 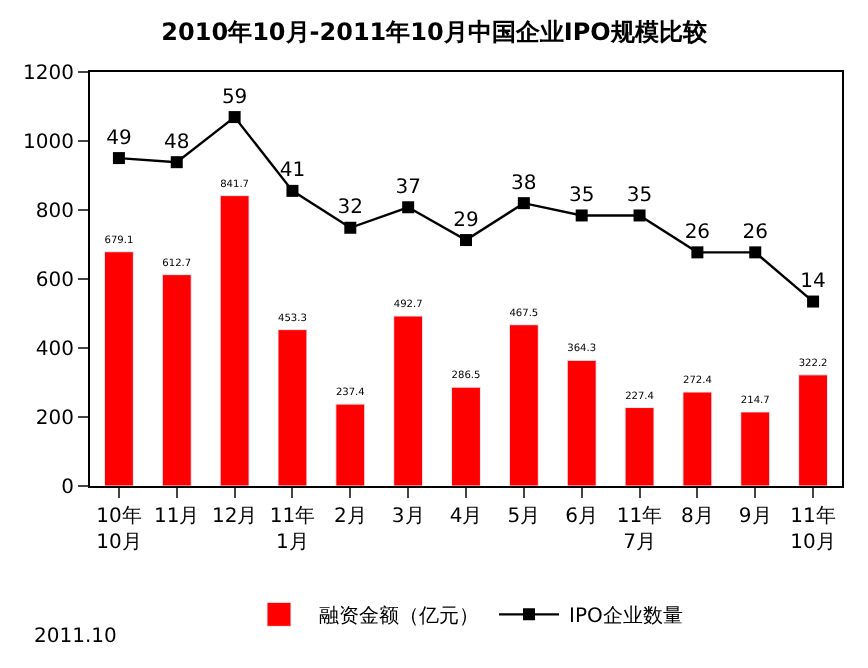 I want to click on legend-label: 融资金额（亿元）, so click(x=399, y=616).